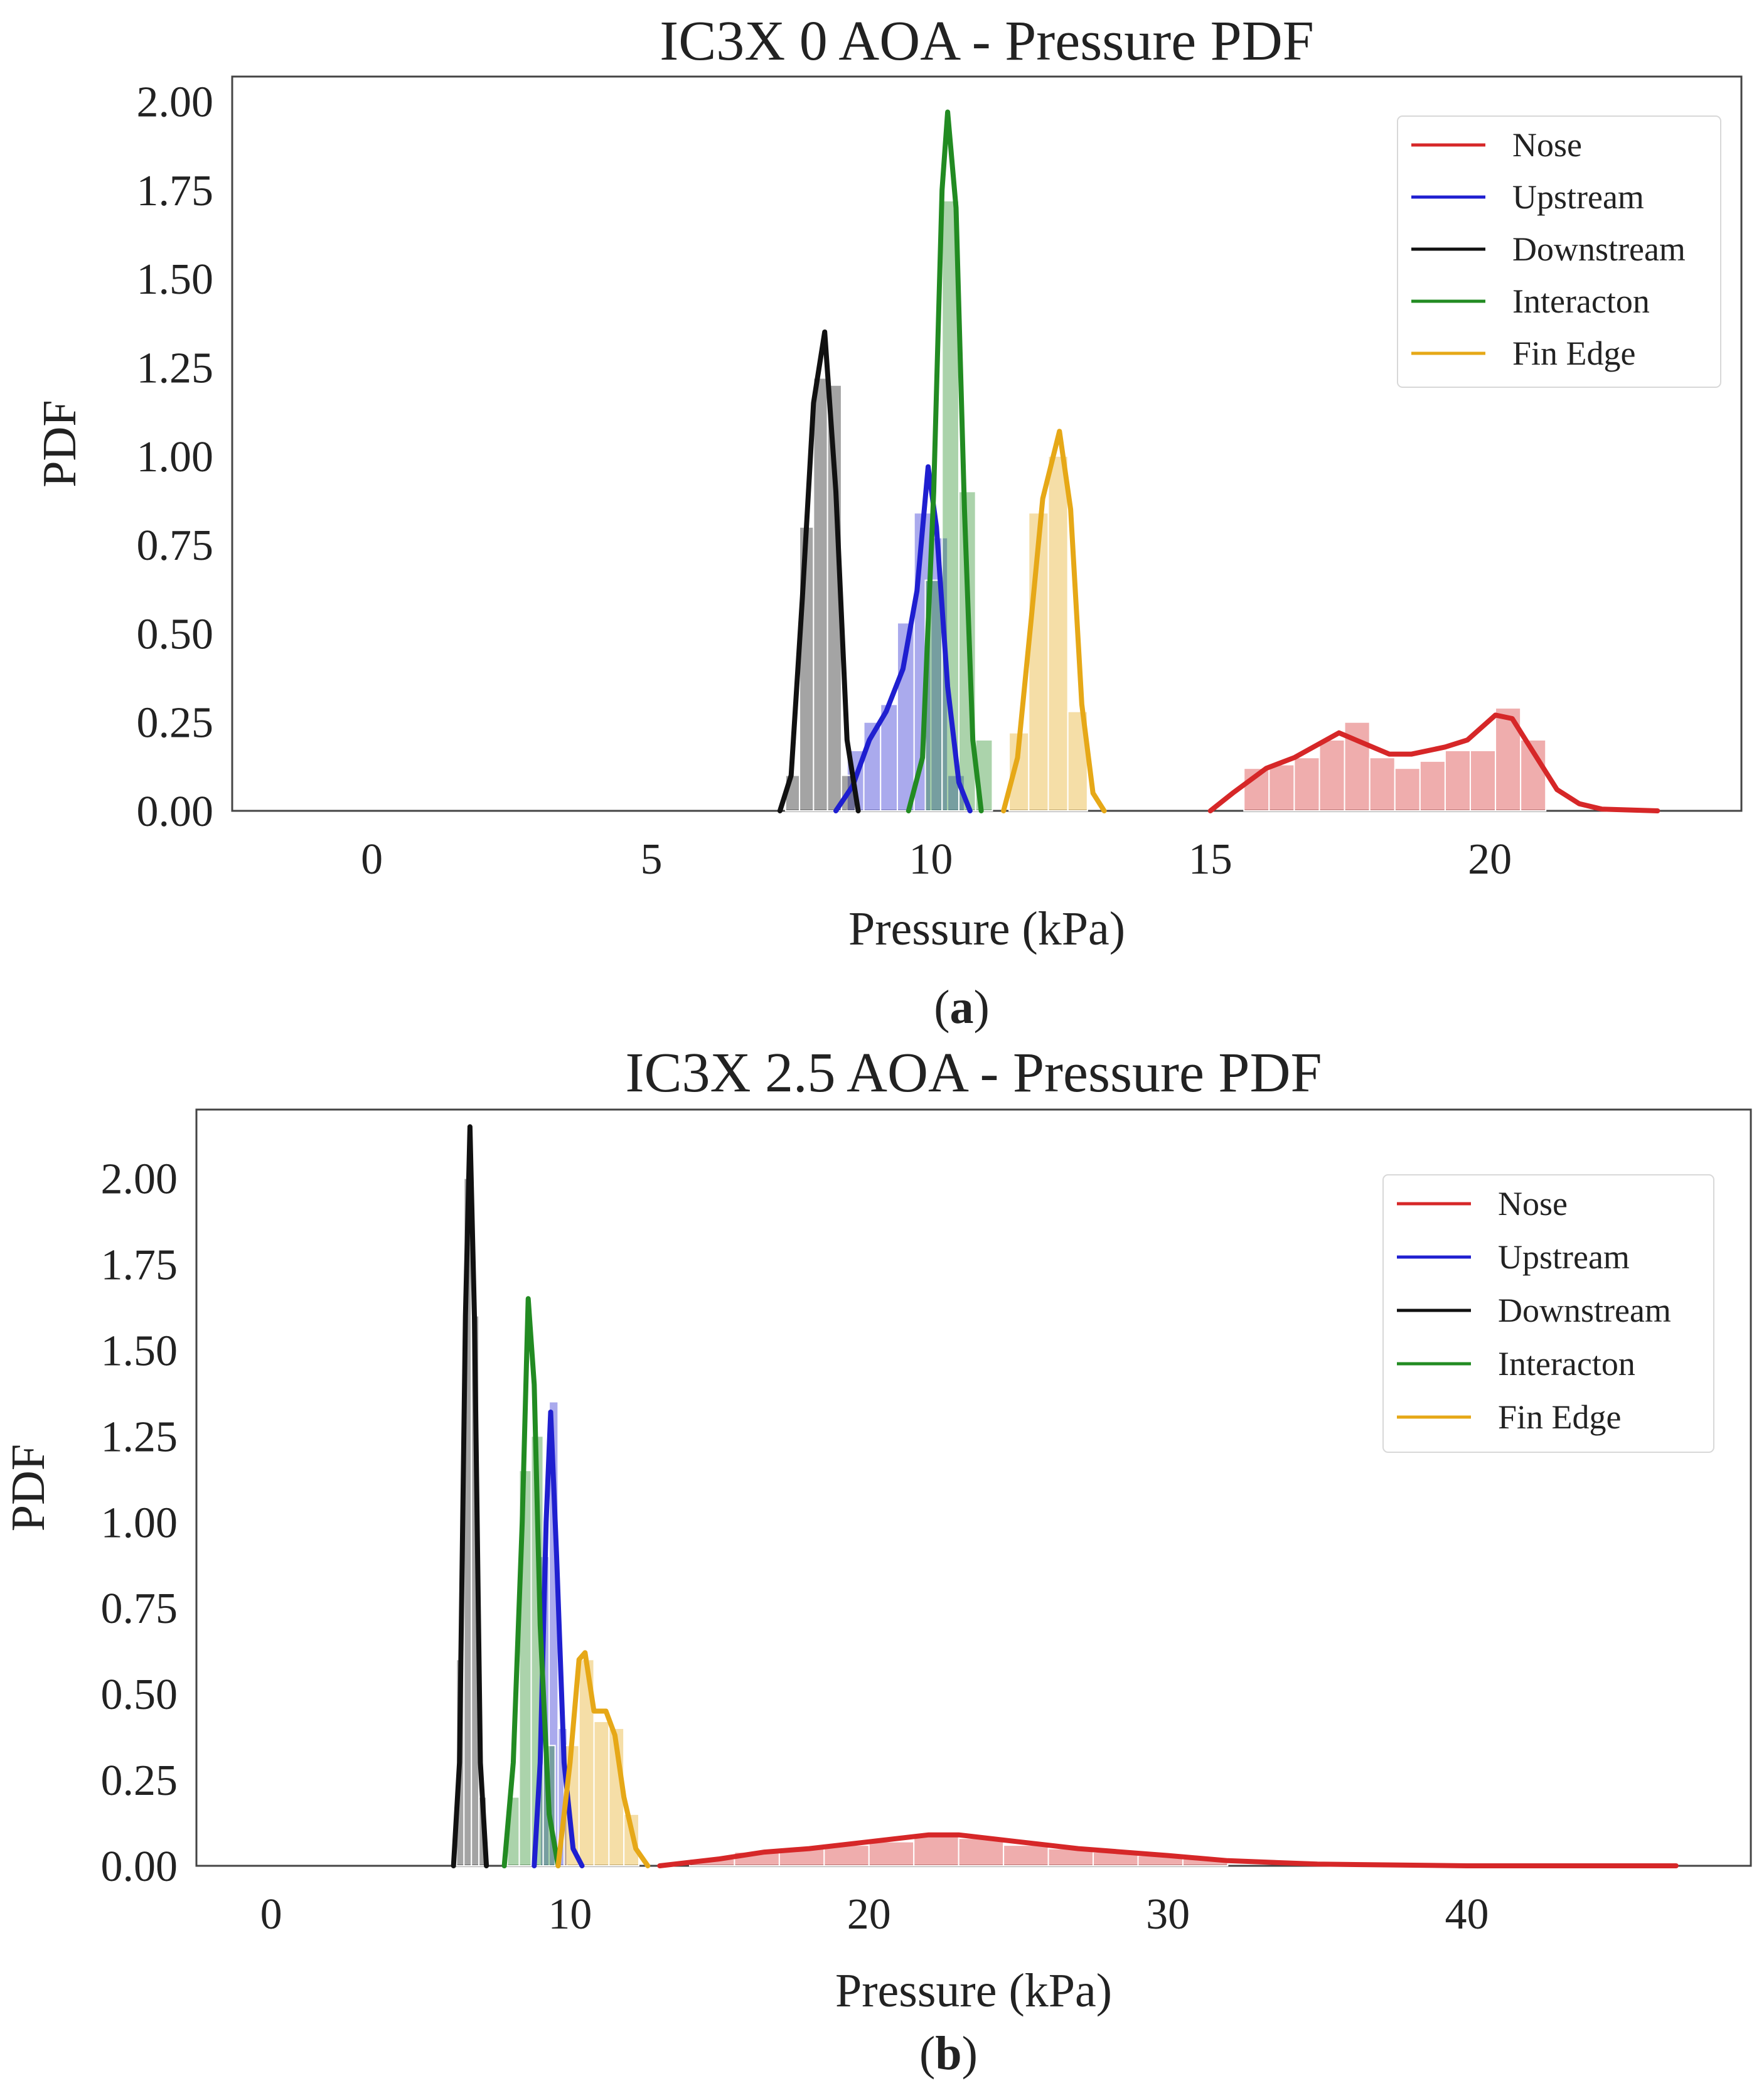 This screenshot has height=2093, width=1764. I want to click on panel-letter: b, so click(948, 2053).